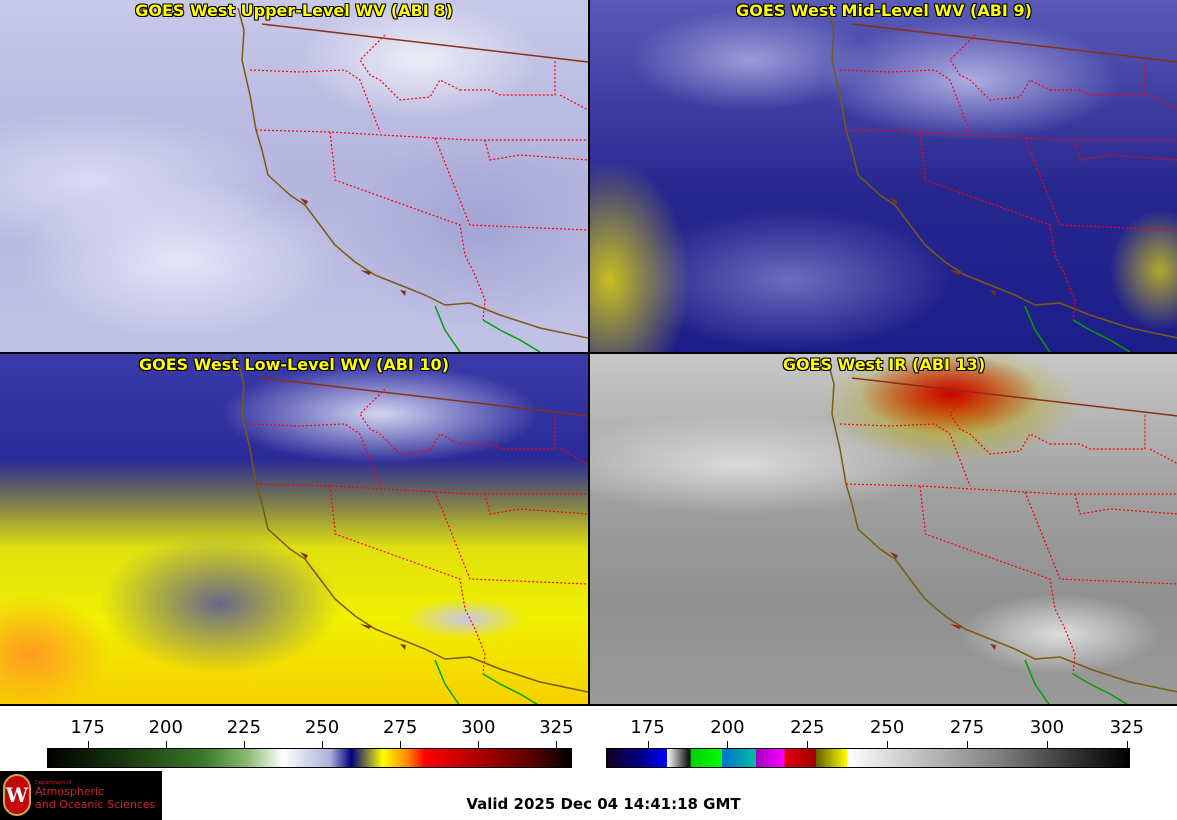 This screenshot has width=1177, height=820. Describe the element at coordinates (293, 364) in the screenshot. I see `panel-title: GOES West Low-Level WV (ABI 10)` at that location.